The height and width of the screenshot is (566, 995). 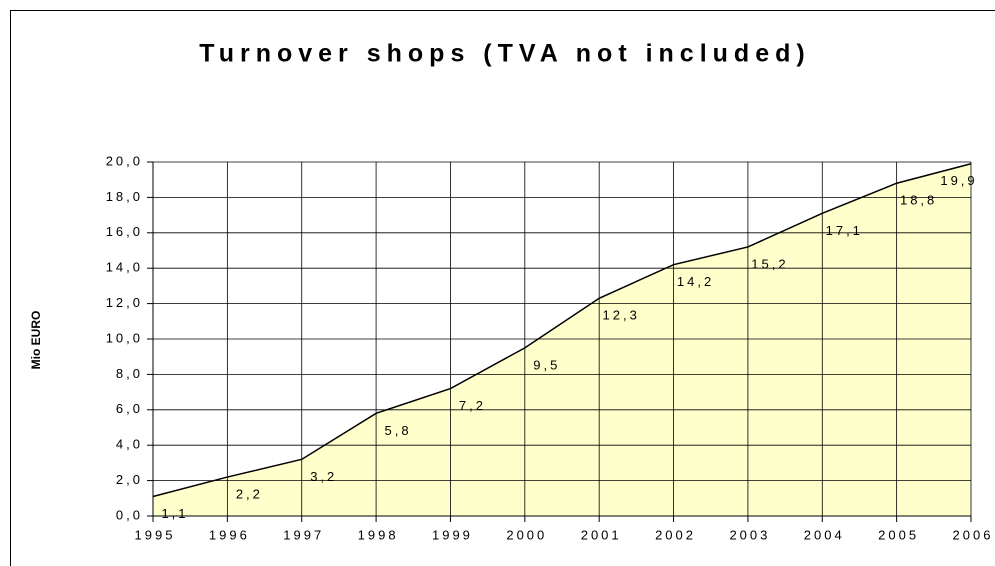 I want to click on x-tick-label: 2001, so click(x=601, y=534).